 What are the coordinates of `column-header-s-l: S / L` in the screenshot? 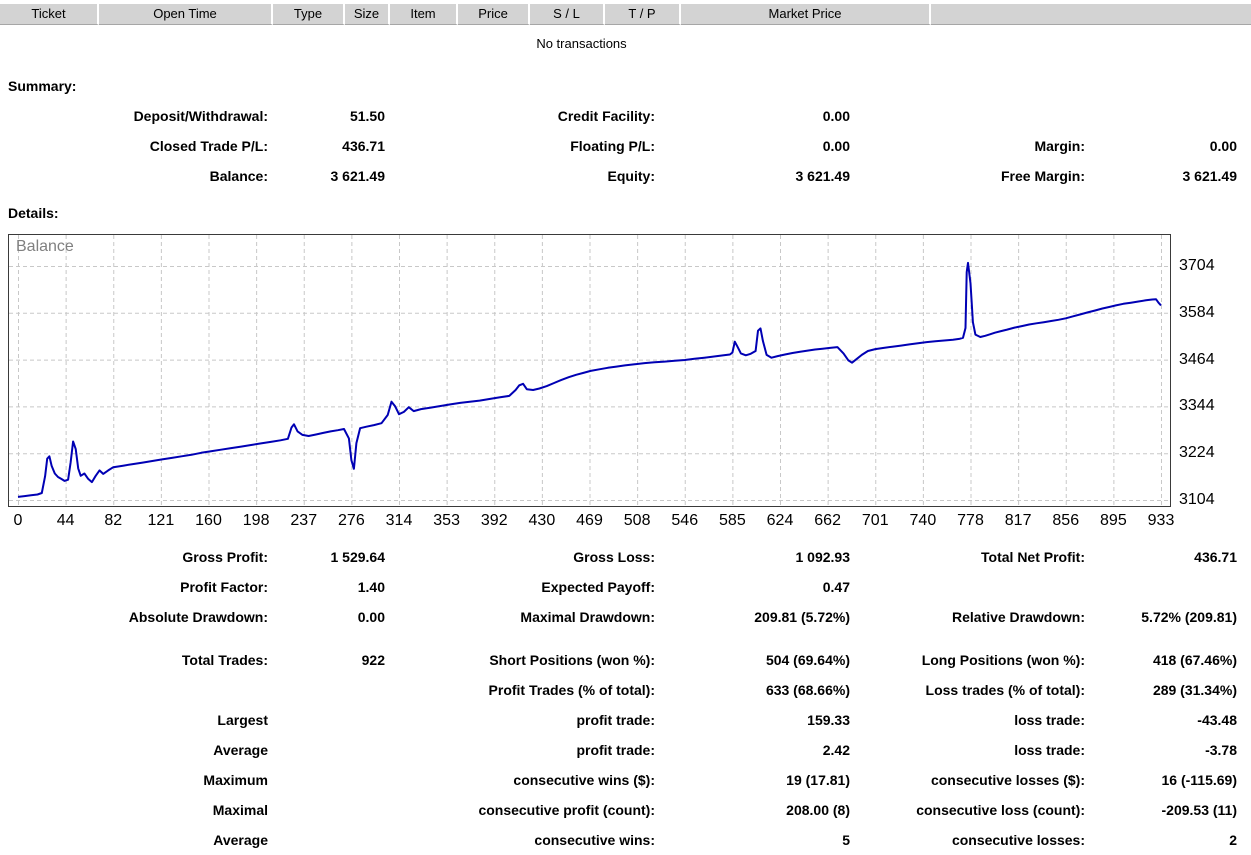 It's located at (567, 14).